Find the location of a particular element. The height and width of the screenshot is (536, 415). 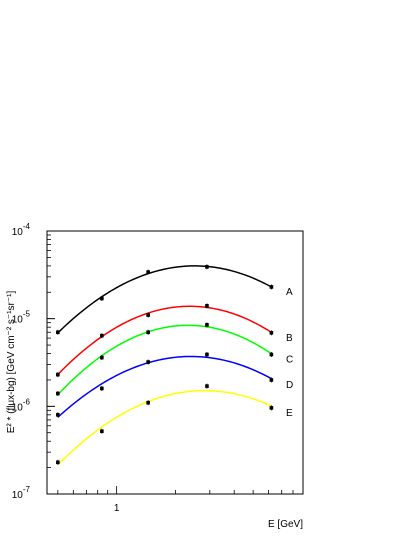

y-tick-label: 10⁻⁵ is located at coordinates (21, 318).